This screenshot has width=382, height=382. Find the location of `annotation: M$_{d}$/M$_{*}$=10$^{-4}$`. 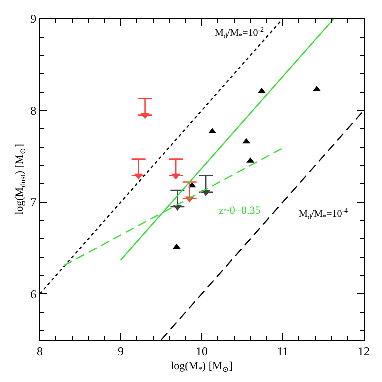

annotation: M$_{d}$/M$_{*}$=10$^{-4}$ is located at coordinates (324, 214).